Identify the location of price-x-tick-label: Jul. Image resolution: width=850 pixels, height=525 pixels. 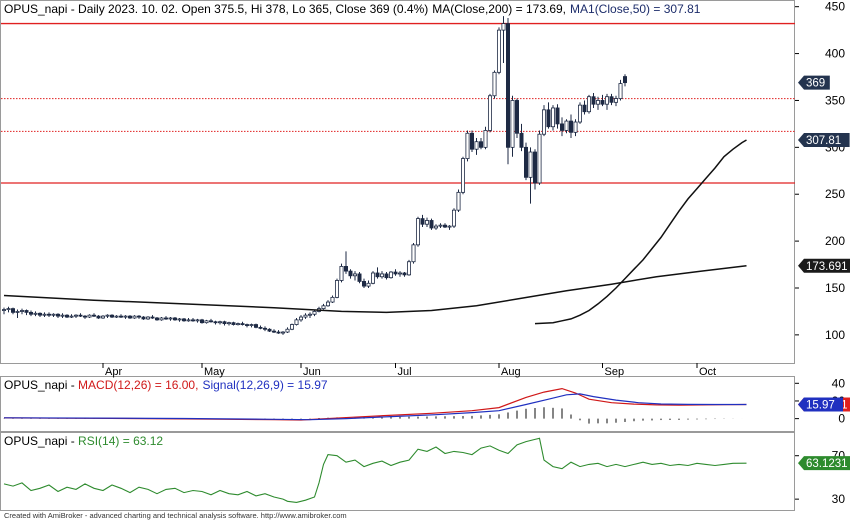
(405, 372).